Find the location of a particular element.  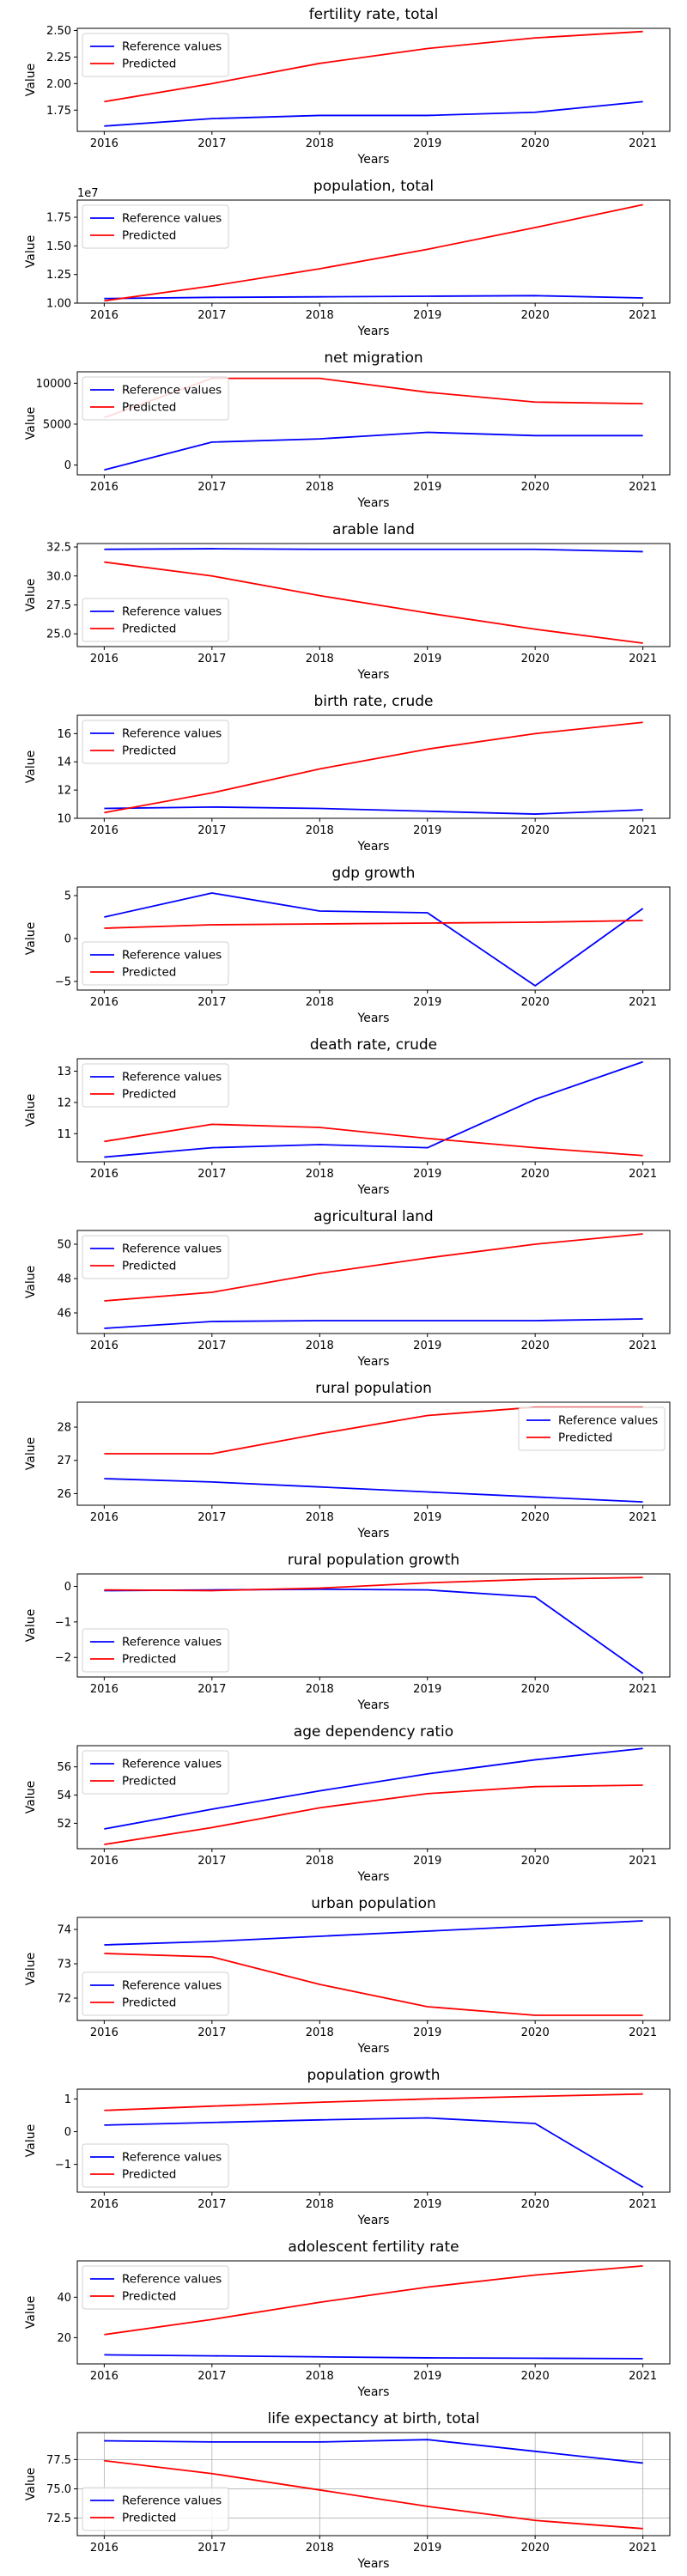

y-tick-label: 72.5 is located at coordinates (58, 2518).